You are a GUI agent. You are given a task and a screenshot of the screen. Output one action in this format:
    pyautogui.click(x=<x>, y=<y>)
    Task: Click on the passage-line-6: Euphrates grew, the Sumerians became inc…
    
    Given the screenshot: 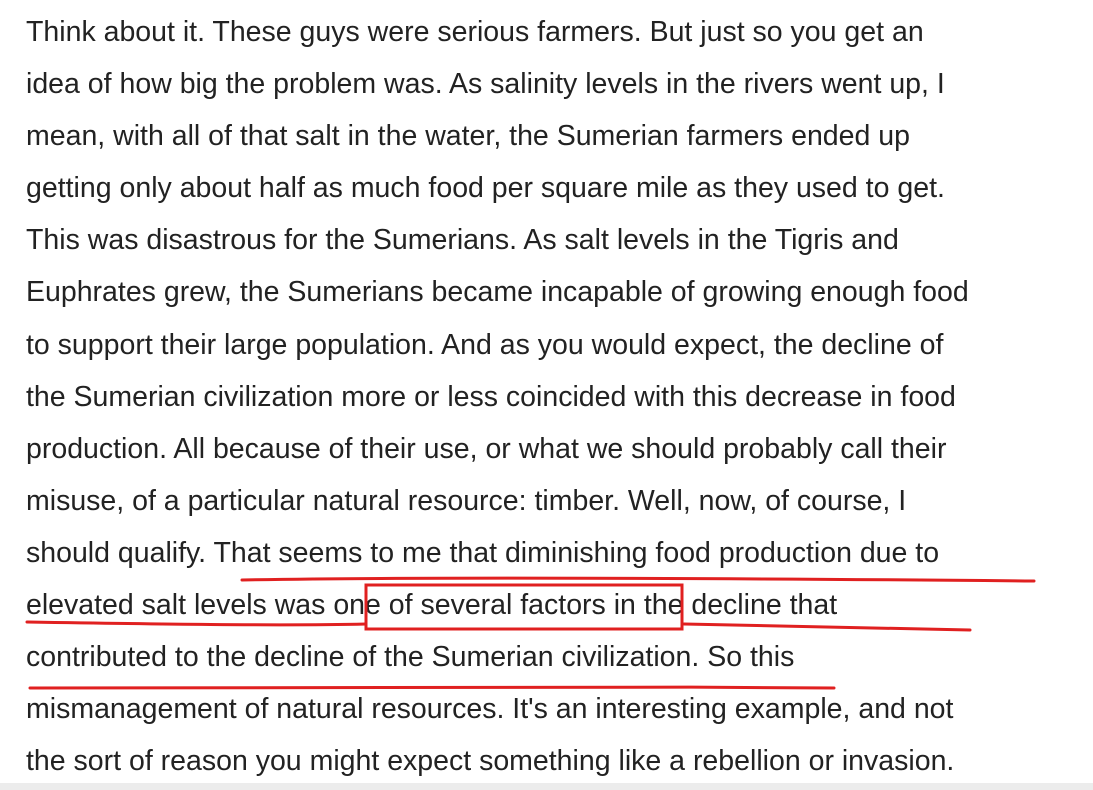 What is the action you would take?
    pyautogui.click(x=497, y=292)
    